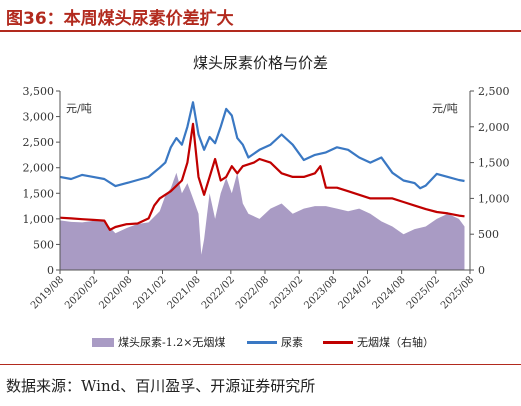  I want to click on figure-title: 图36：本周煤头尿素价差扩大, so click(120, 19).